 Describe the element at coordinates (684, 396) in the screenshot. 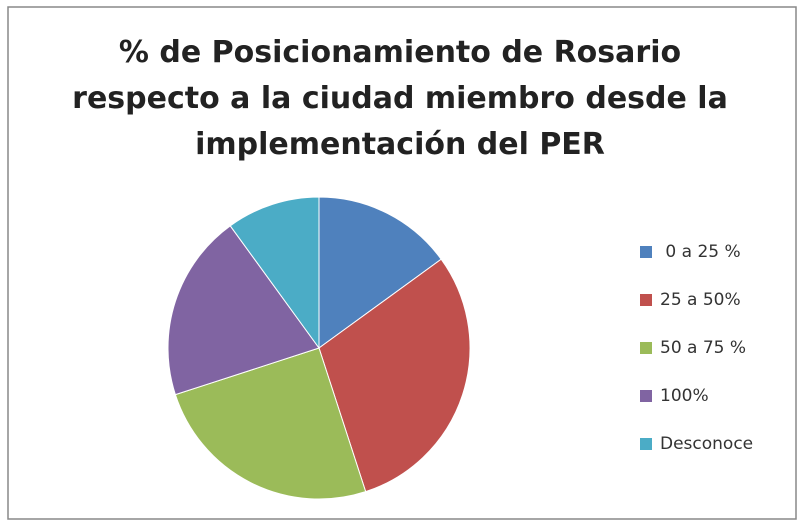

I see `legend-label: 100%` at that location.